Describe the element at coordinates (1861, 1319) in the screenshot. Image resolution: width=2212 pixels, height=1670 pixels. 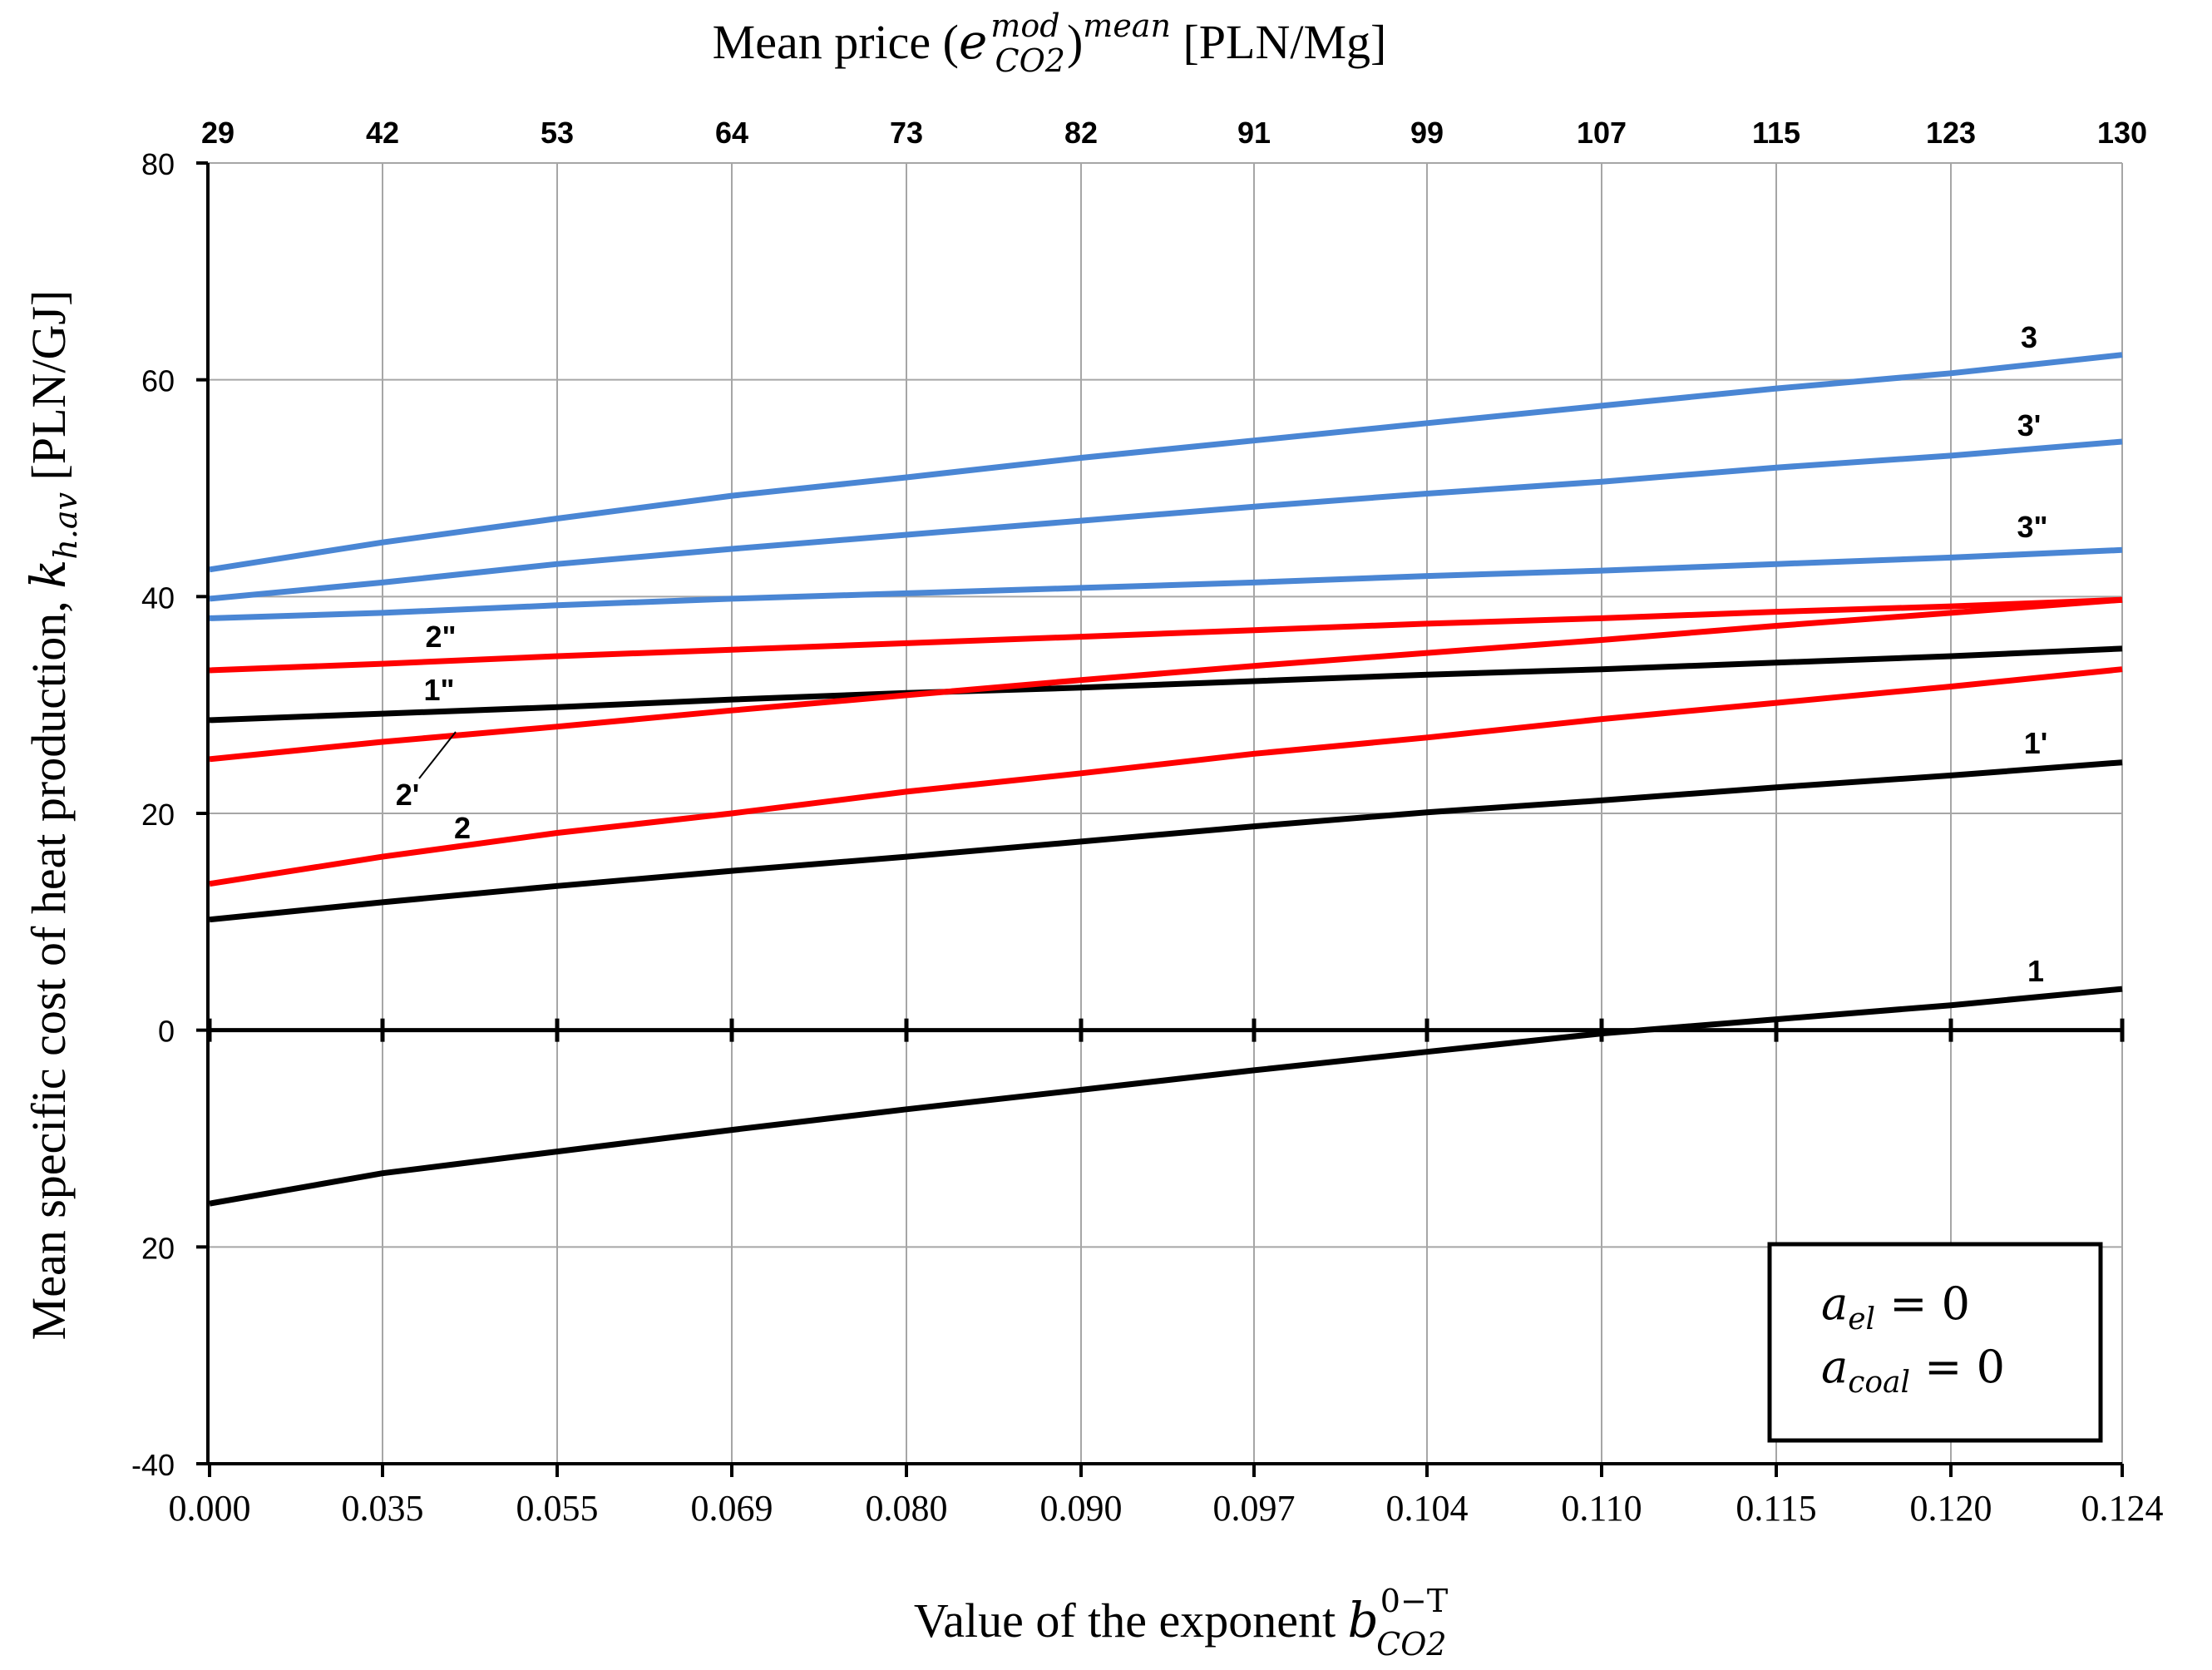
I see `parameter-a-el-sub: el` at that location.